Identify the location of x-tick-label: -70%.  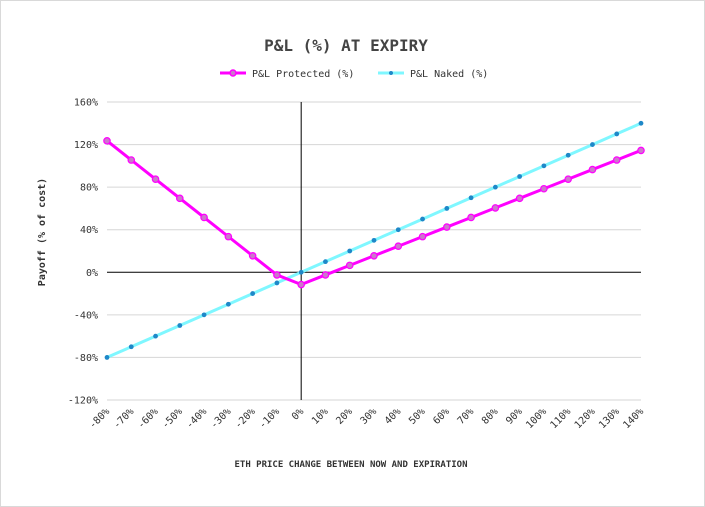
(124, 418).